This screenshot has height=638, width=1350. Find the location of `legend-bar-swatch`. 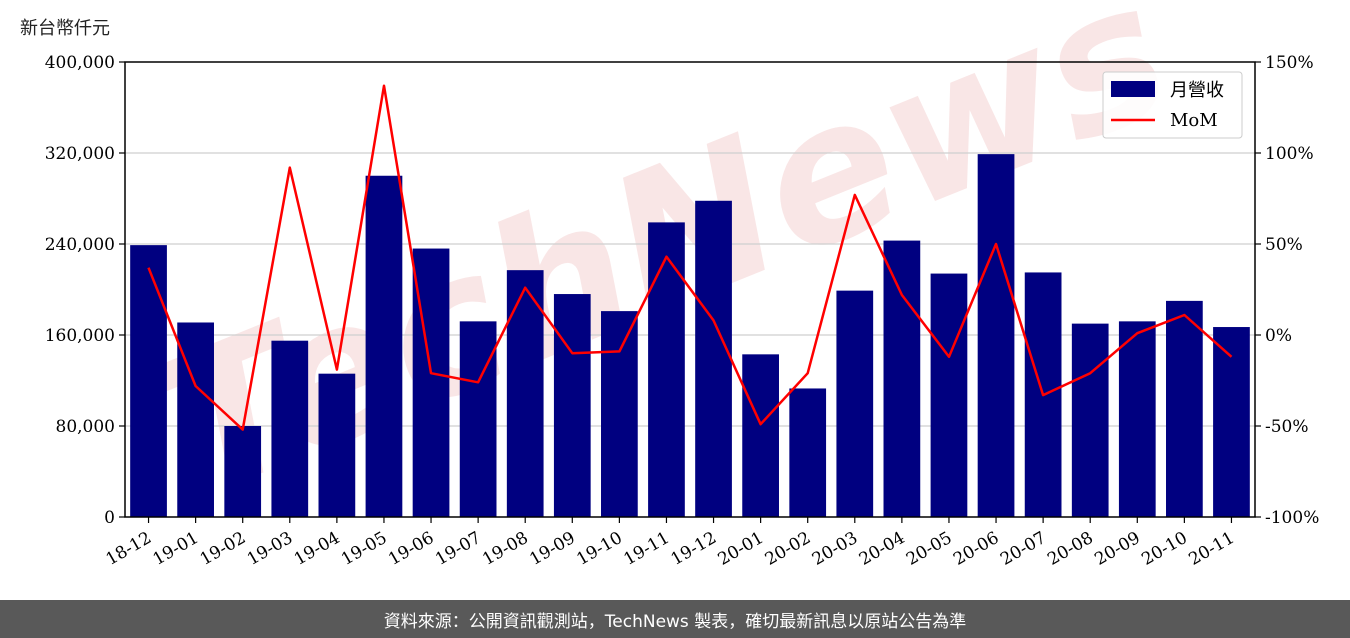

legend-bar-swatch is located at coordinates (1133, 89).